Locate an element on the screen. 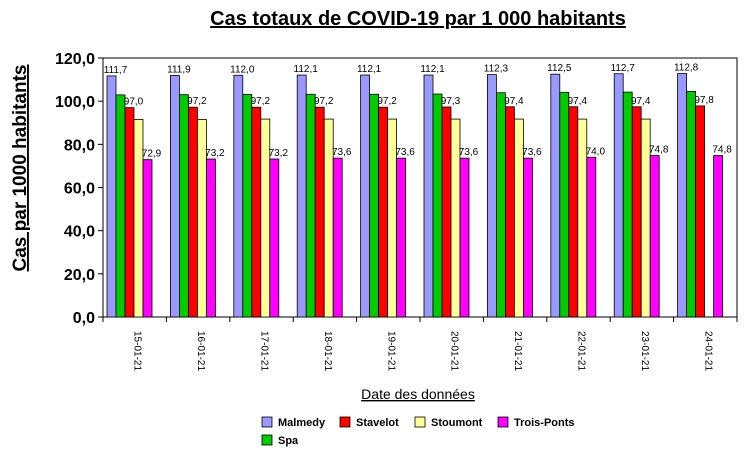 The image size is (753, 467). data-label: 112,0 is located at coordinates (242, 69).